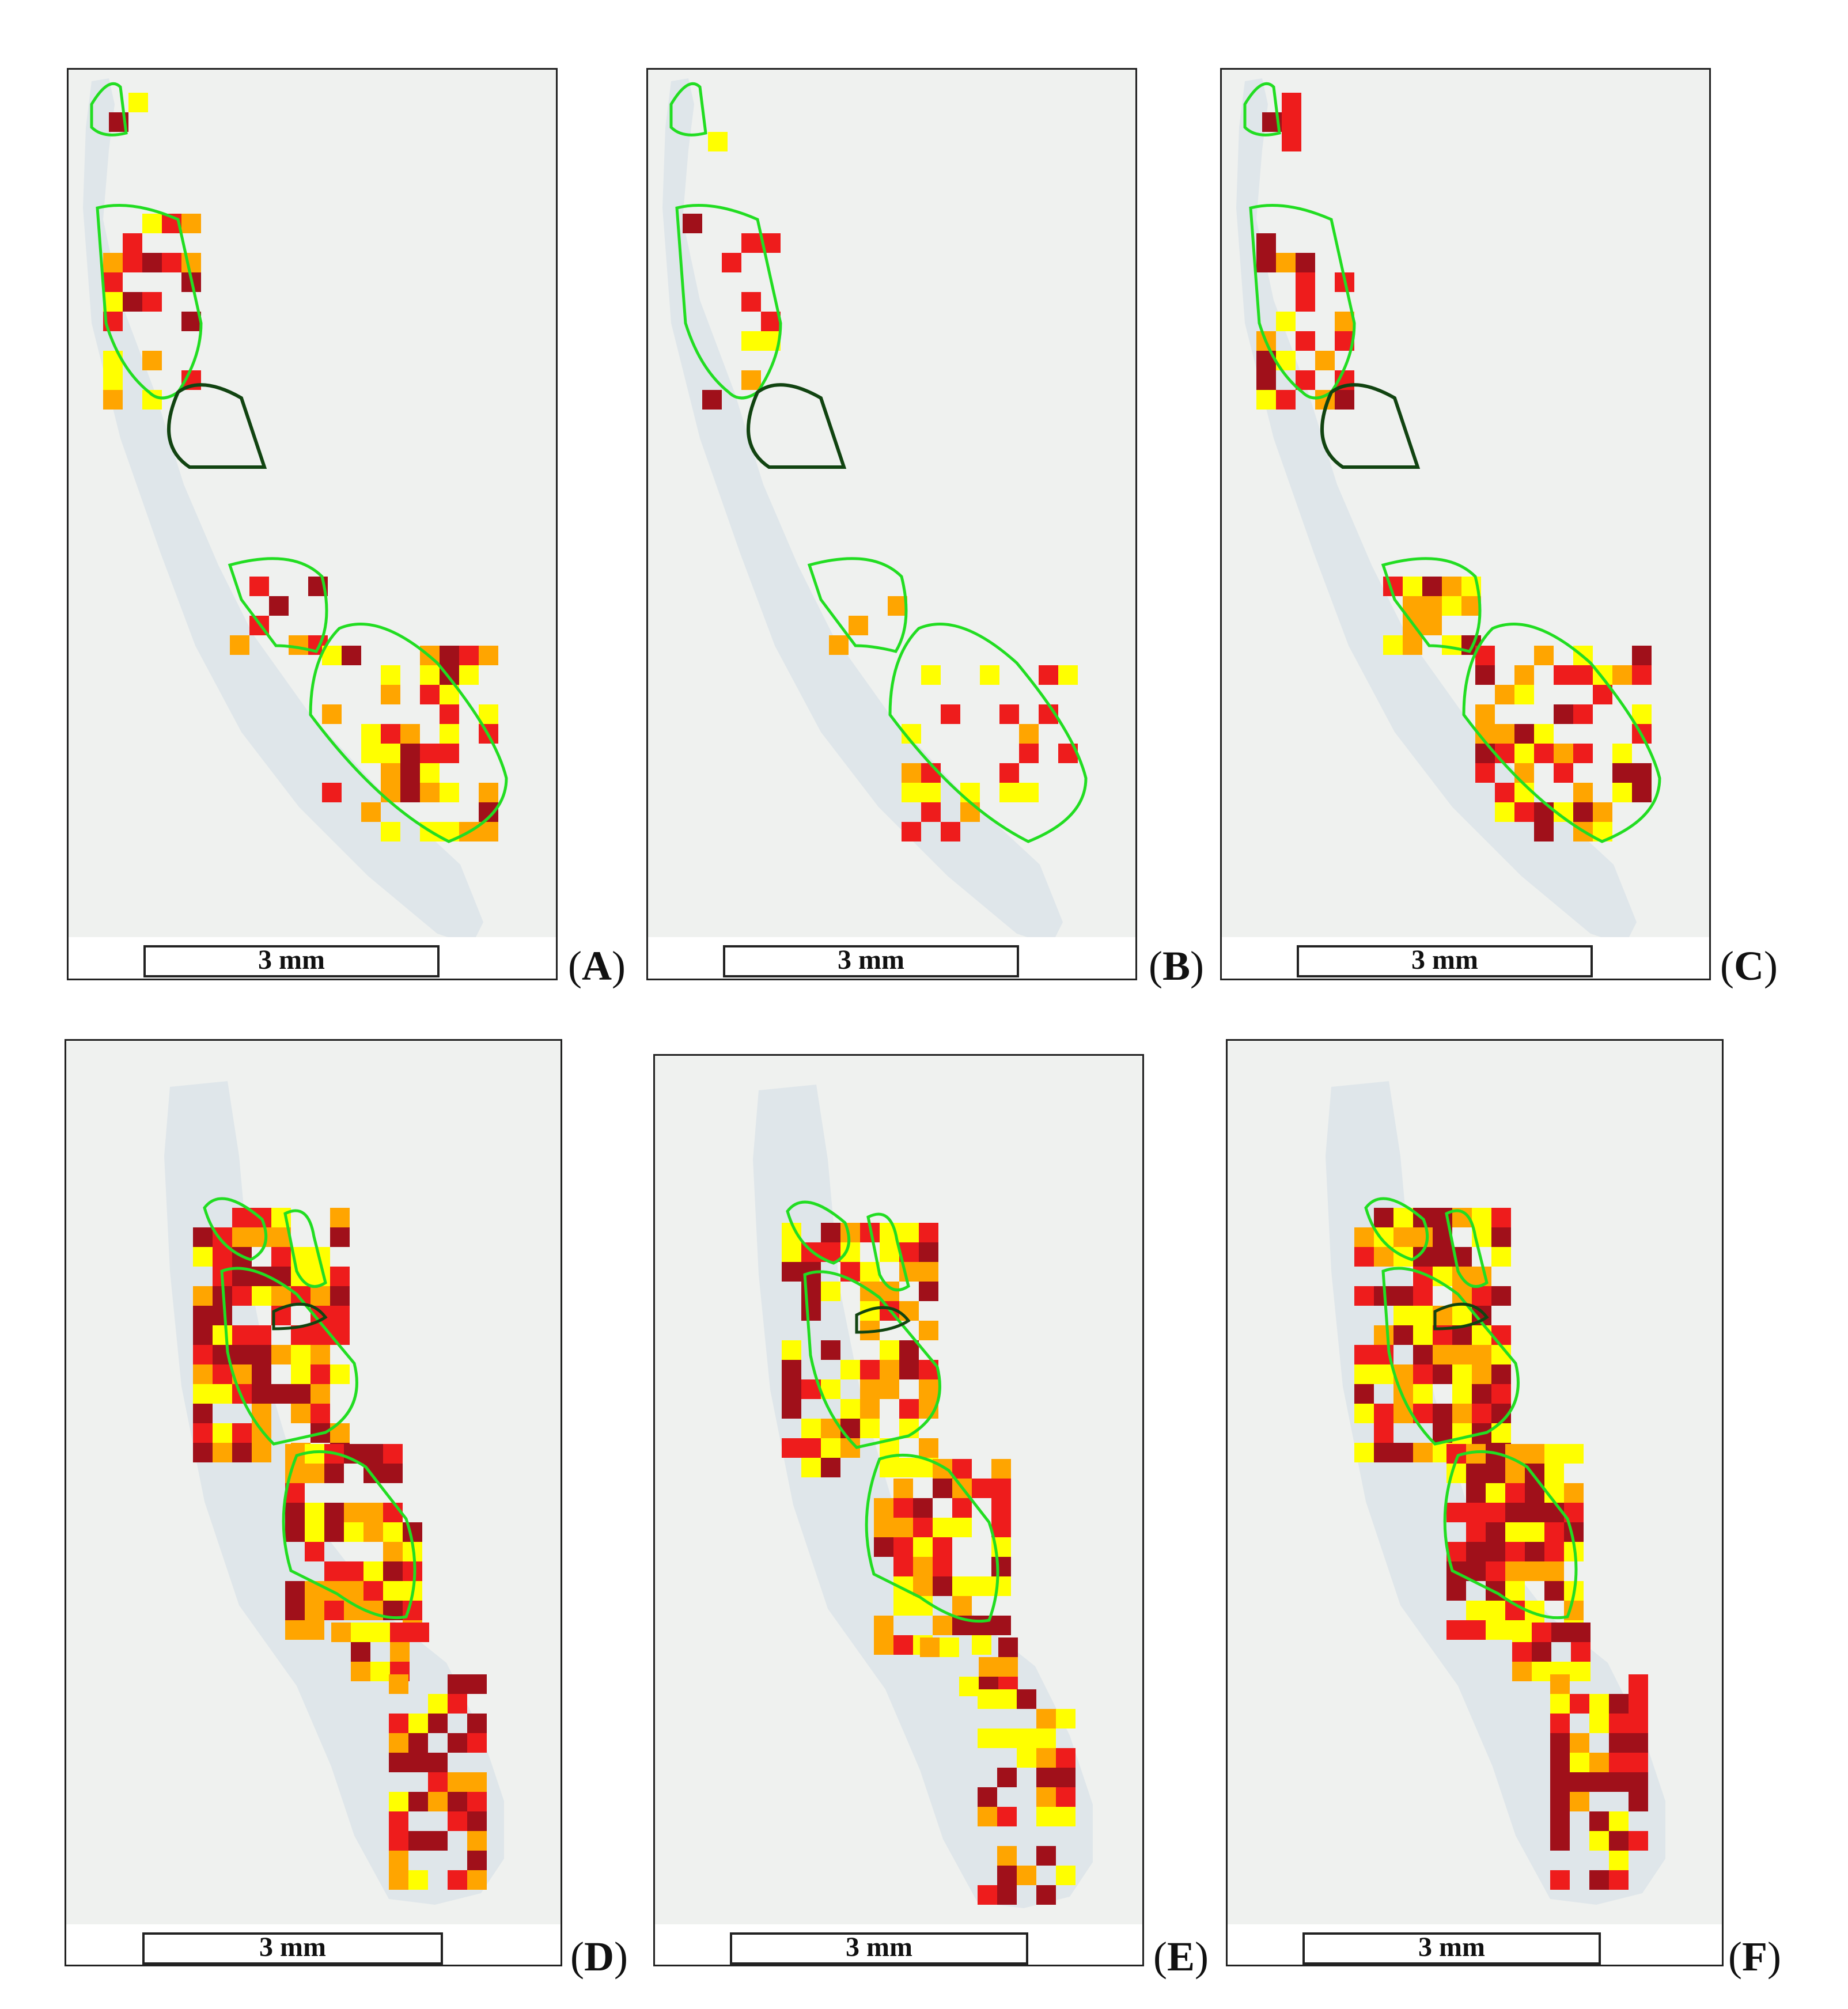 The image size is (1848, 2009). What do you see at coordinates (1176, 966) in the screenshot?
I see `panel-label-b: (B)` at bounding box center [1176, 966].